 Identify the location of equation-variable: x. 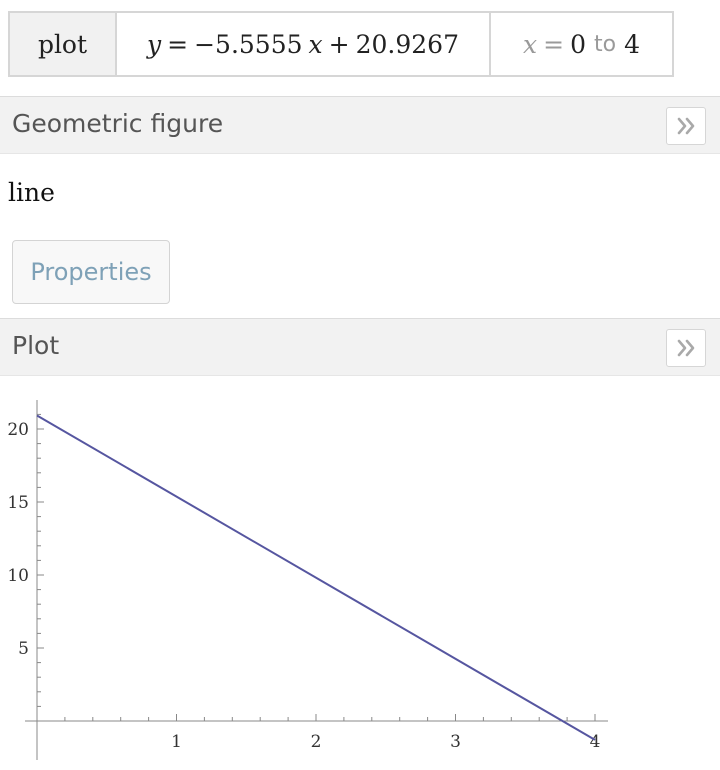
(315, 44).